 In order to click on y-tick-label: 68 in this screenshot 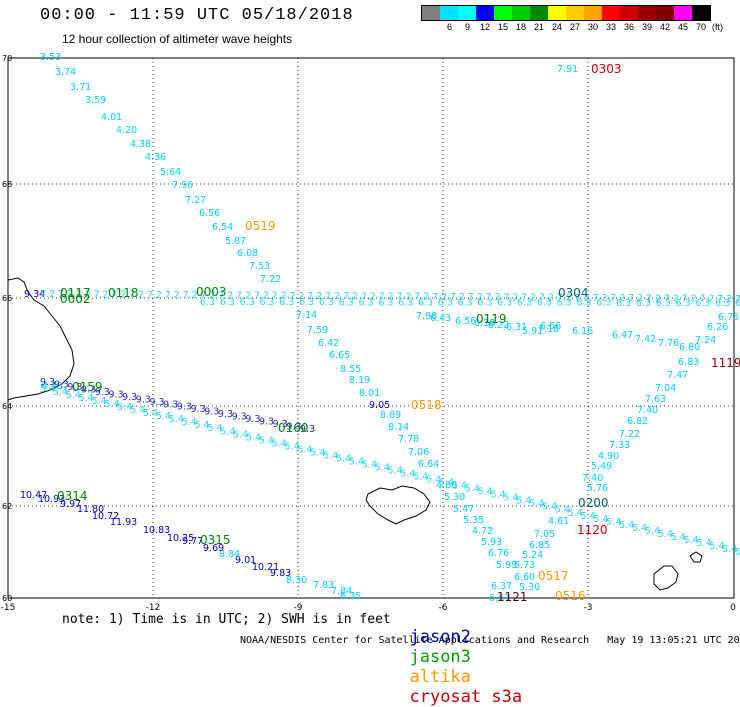, I will do `click(7, 184)`.